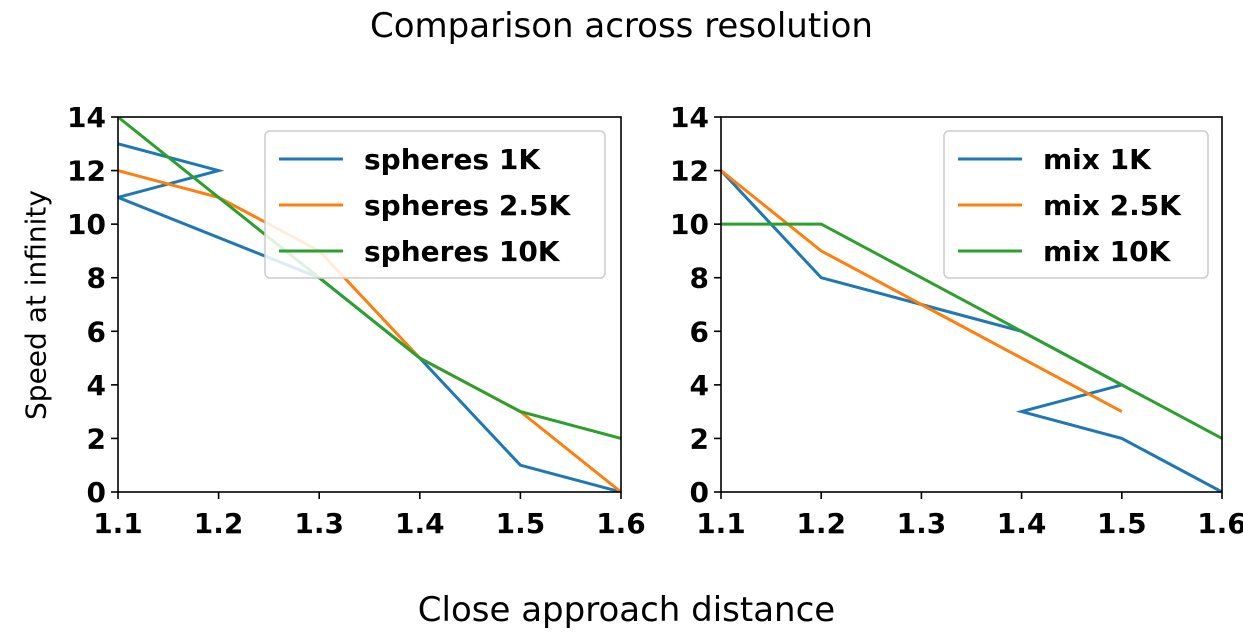 The width and height of the screenshot is (1243, 643). Describe the element at coordinates (467, 205) in the screenshot. I see `legend-label-2: spheres 2.5K` at that location.